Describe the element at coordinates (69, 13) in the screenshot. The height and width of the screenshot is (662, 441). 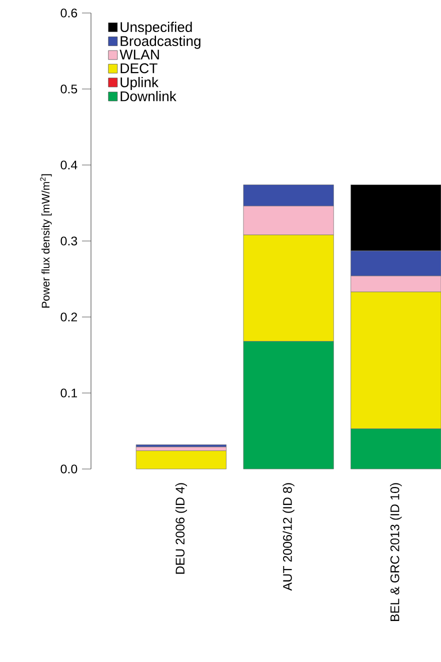
I see `y-tick-label: 0.6` at that location.